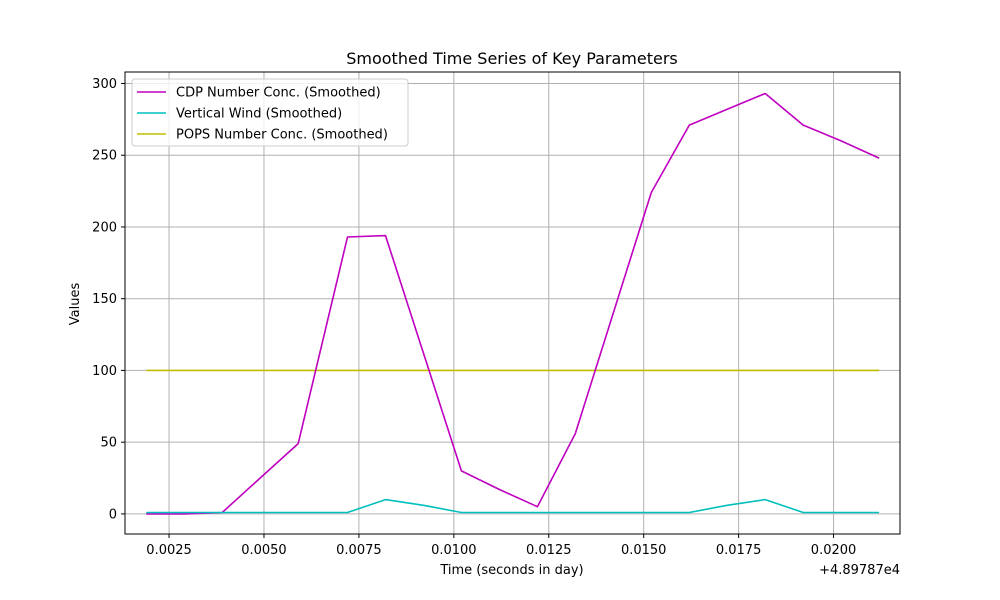 This screenshot has width=1000, height=600. What do you see at coordinates (512, 58) in the screenshot?
I see `chart-title: Smoothed Time Series of Key Parameters` at bounding box center [512, 58].